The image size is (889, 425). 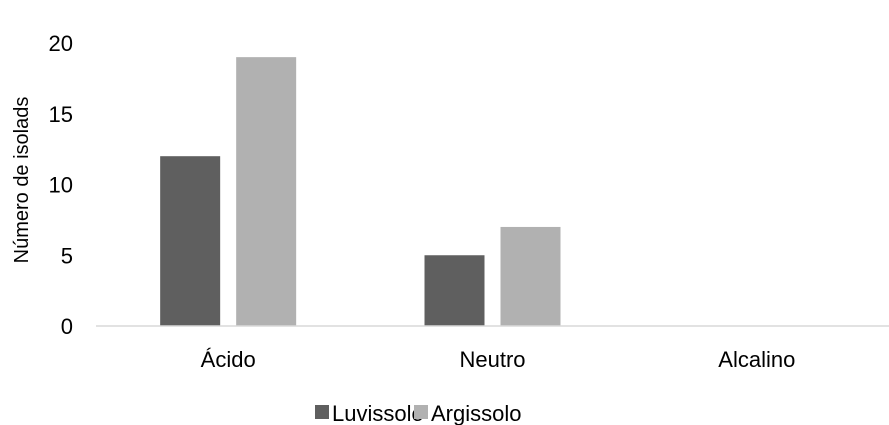 I want to click on y-tick-label: 0, so click(x=67, y=326).